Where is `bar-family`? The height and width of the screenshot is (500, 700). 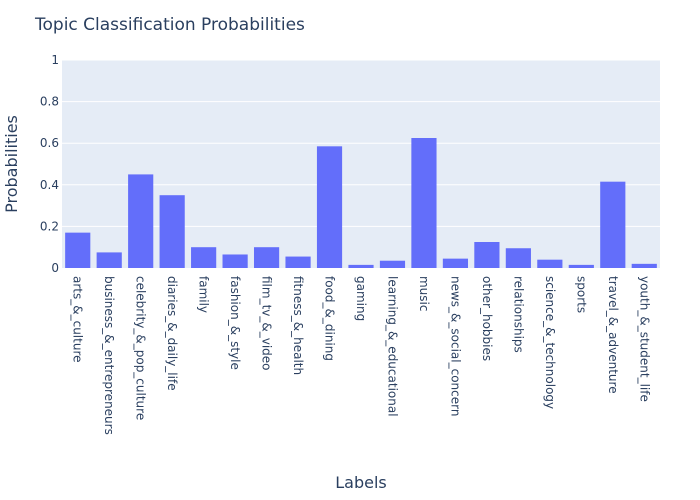 bar-family is located at coordinates (204, 257).